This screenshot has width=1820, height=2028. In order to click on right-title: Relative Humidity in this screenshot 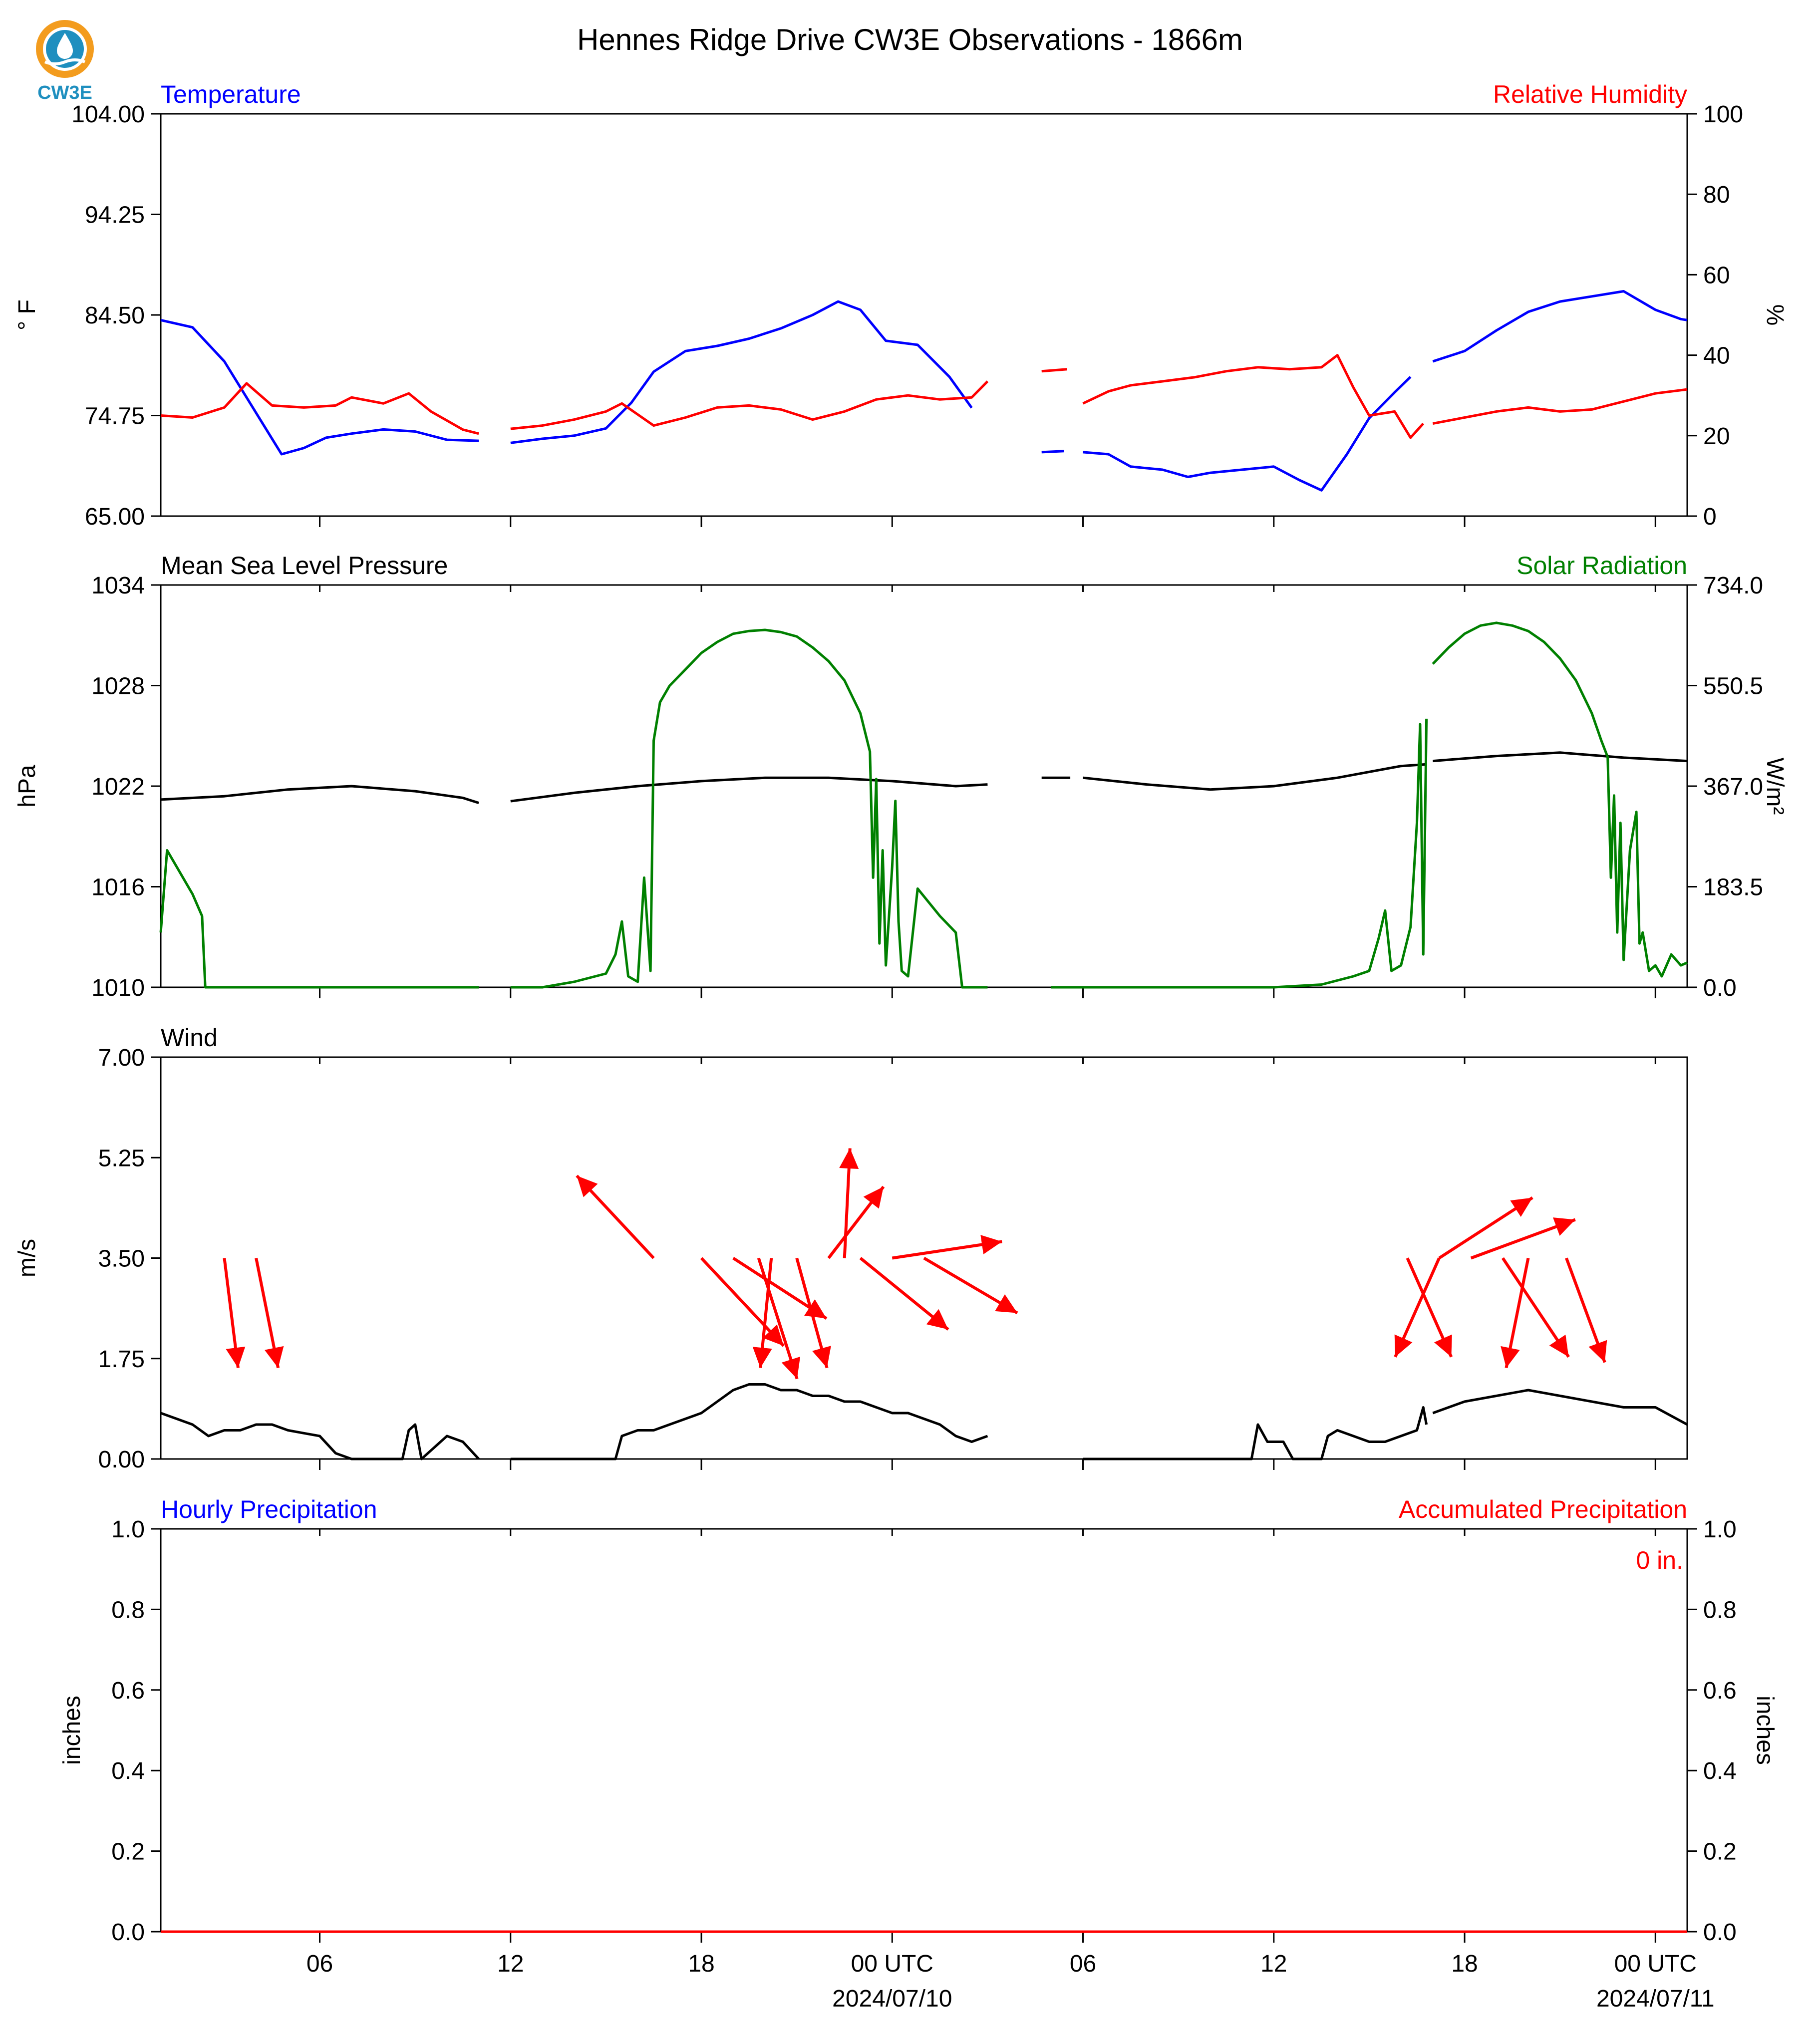, I will do `click(1590, 94)`.